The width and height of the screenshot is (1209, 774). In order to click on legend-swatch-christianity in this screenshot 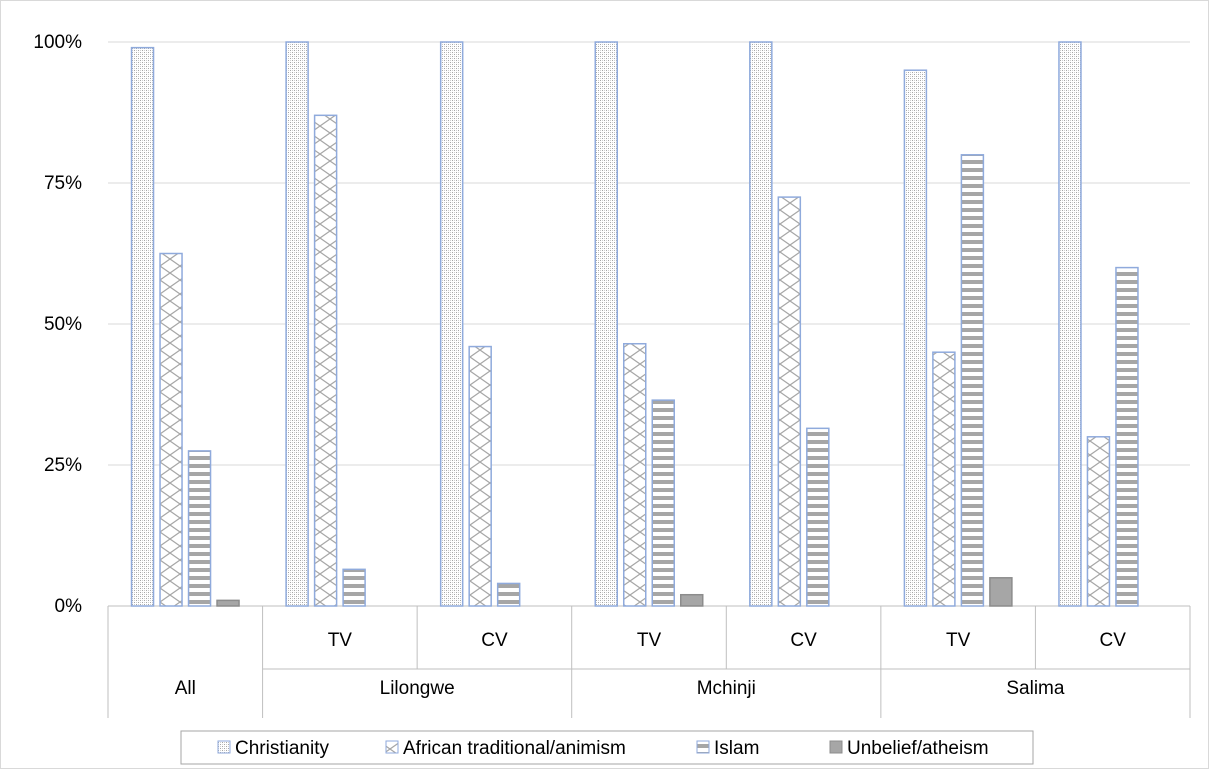, I will do `click(224, 747)`.